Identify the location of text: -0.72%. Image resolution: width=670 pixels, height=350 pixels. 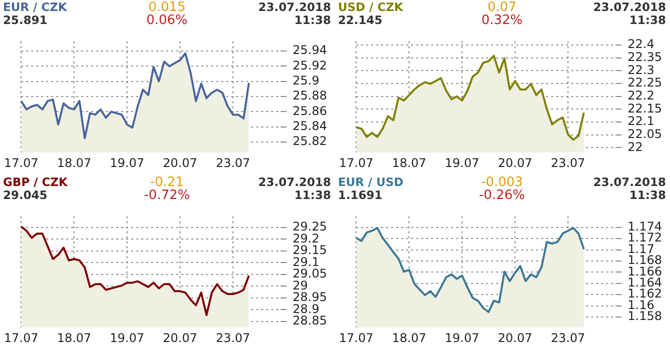
(166, 195).